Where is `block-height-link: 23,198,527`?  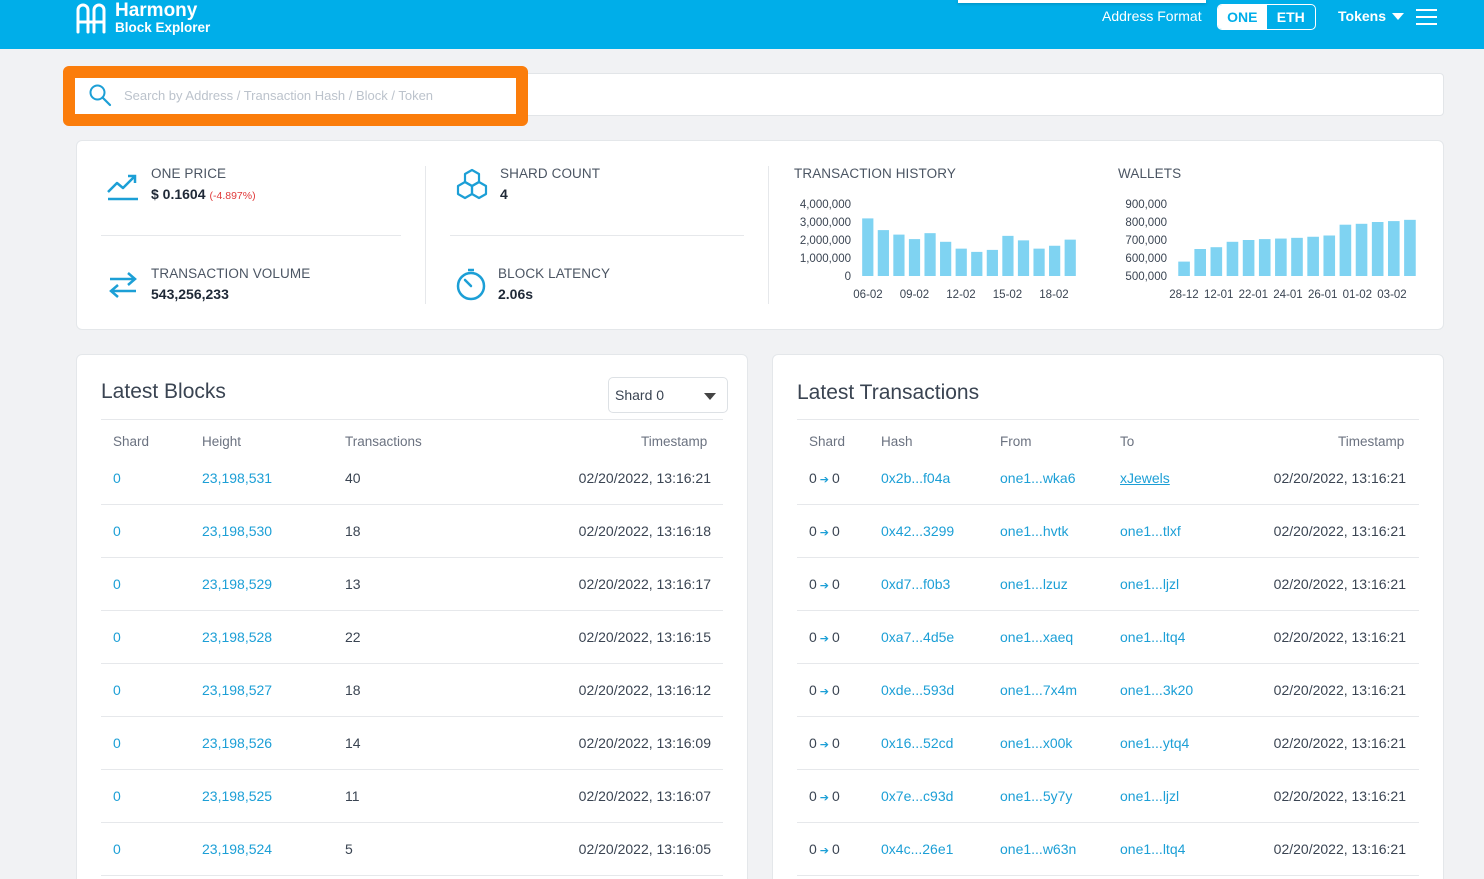 block-height-link: 23,198,527 is located at coordinates (237, 690).